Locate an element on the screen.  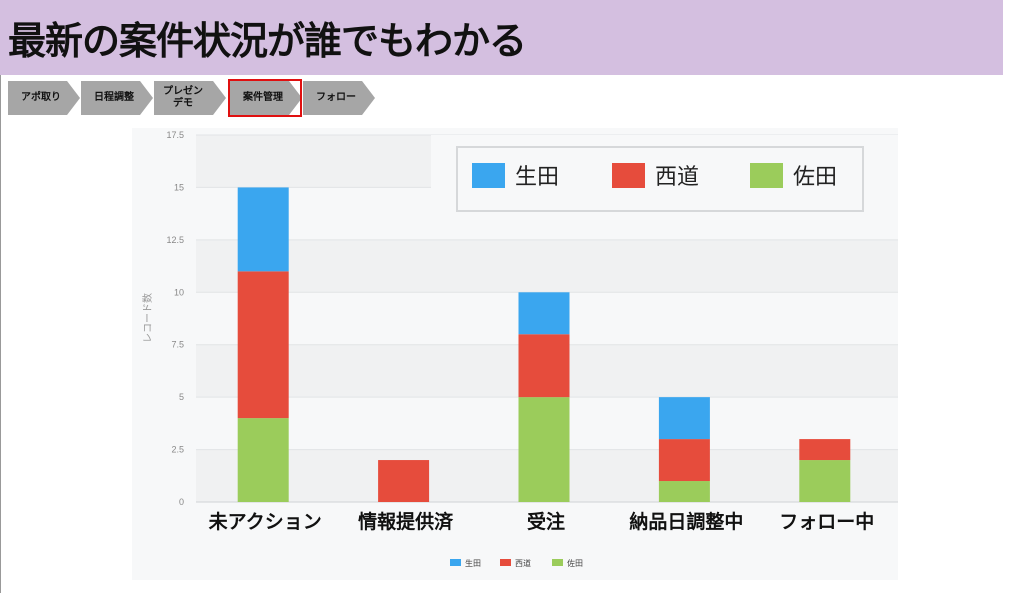
grid-band is located at coordinates (547, 266).